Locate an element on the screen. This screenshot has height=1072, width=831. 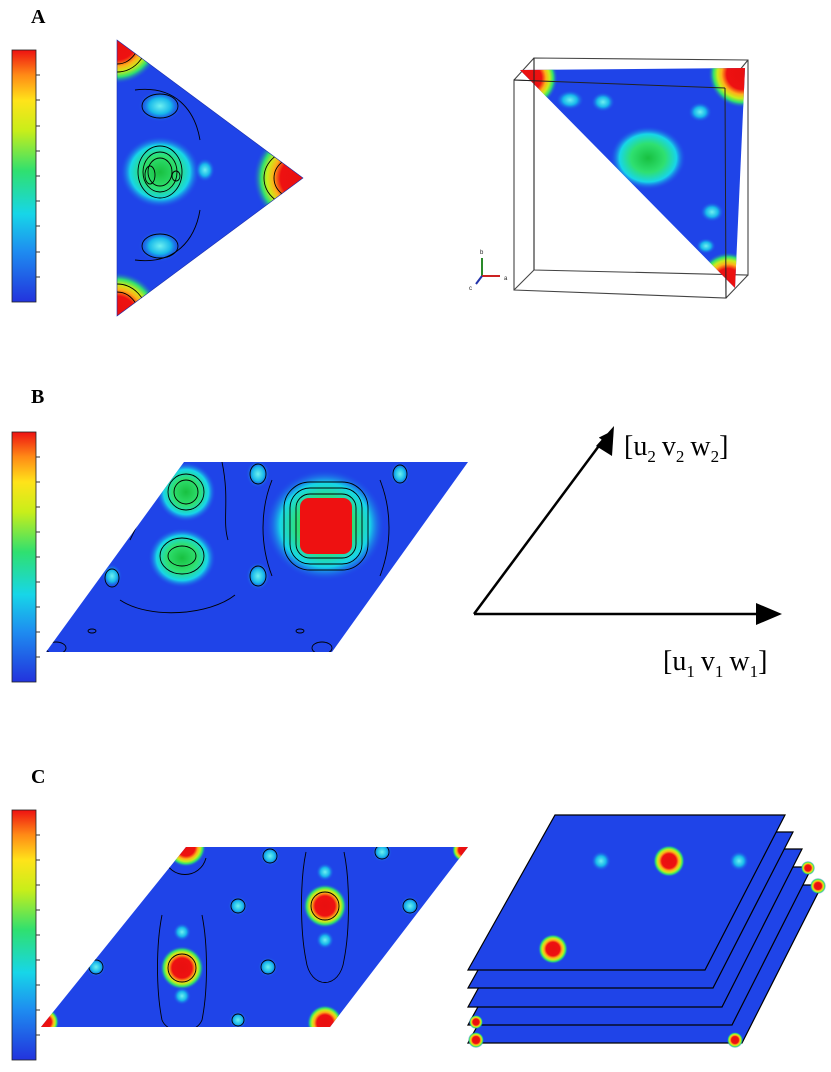
colorbar-a-ticks is located at coordinates (38, 176).